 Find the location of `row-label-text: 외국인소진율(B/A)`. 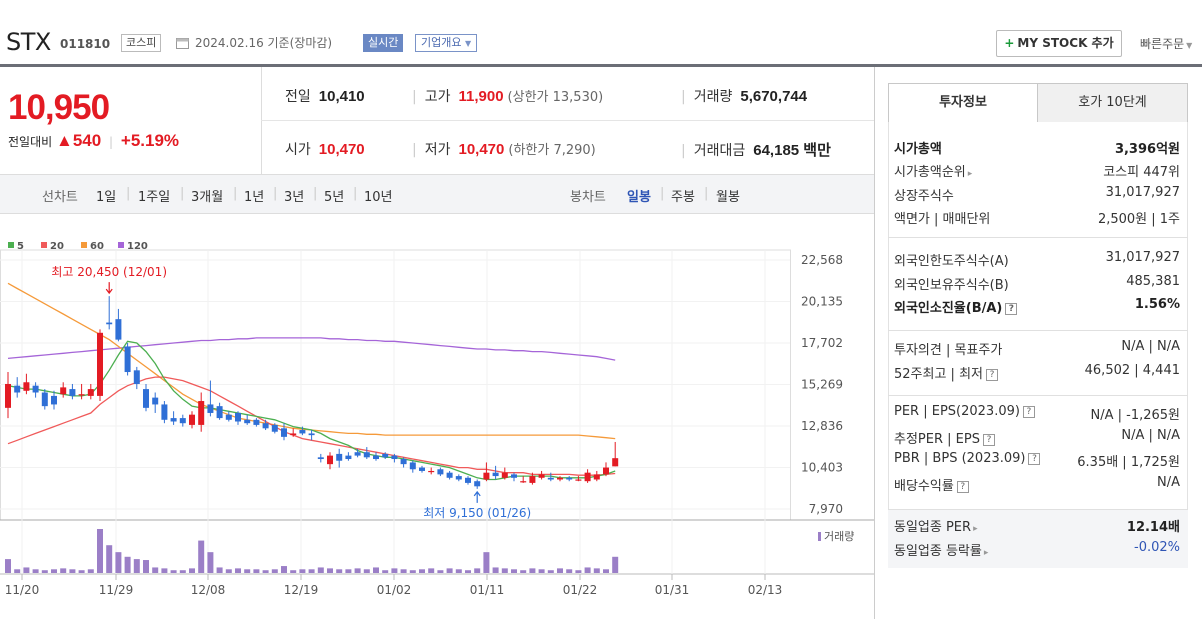

row-label-text: 외국인소진율(B/A) is located at coordinates (948, 308).